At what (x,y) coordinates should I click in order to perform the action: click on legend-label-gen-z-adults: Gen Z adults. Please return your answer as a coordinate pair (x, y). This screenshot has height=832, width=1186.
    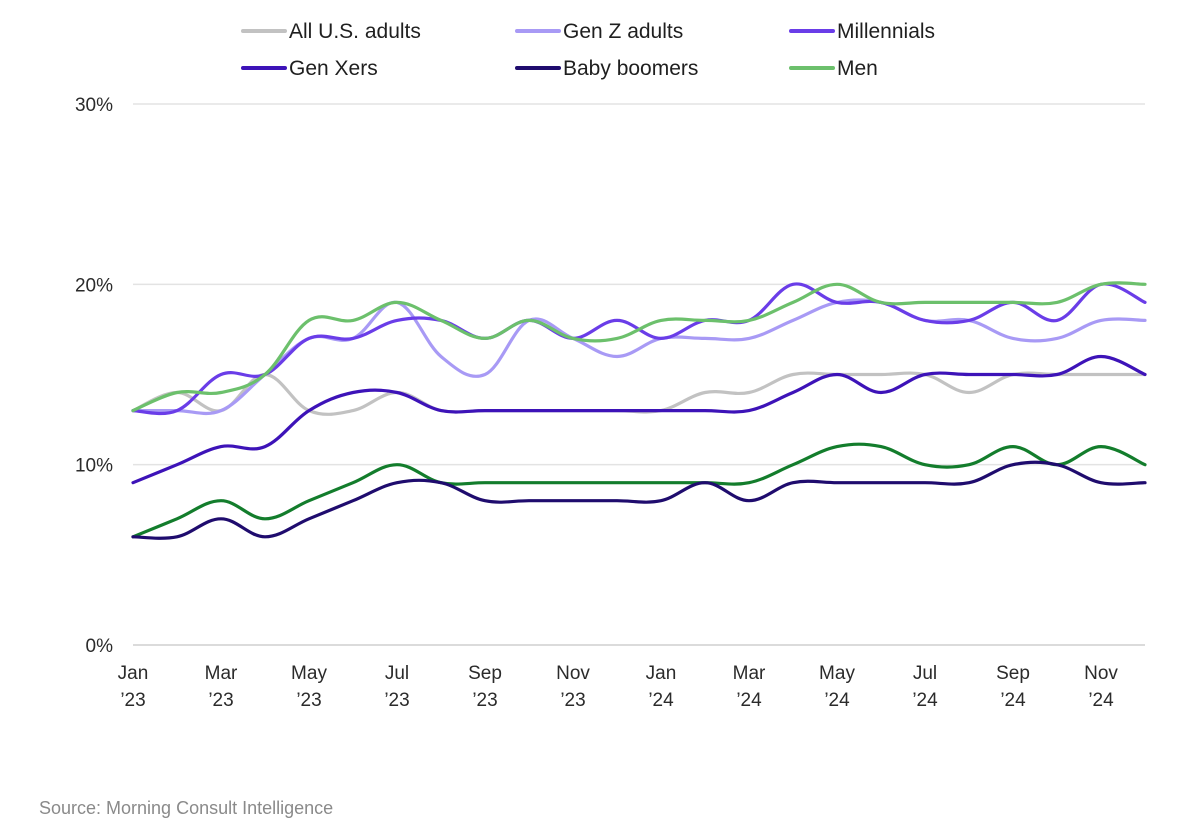
    Looking at the image, I should click on (623, 31).